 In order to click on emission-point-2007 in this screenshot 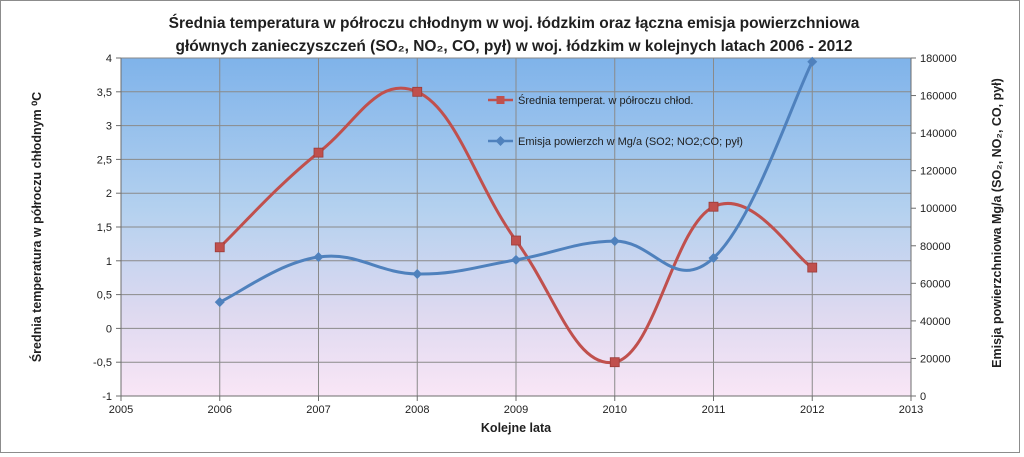, I will do `click(318, 257)`.